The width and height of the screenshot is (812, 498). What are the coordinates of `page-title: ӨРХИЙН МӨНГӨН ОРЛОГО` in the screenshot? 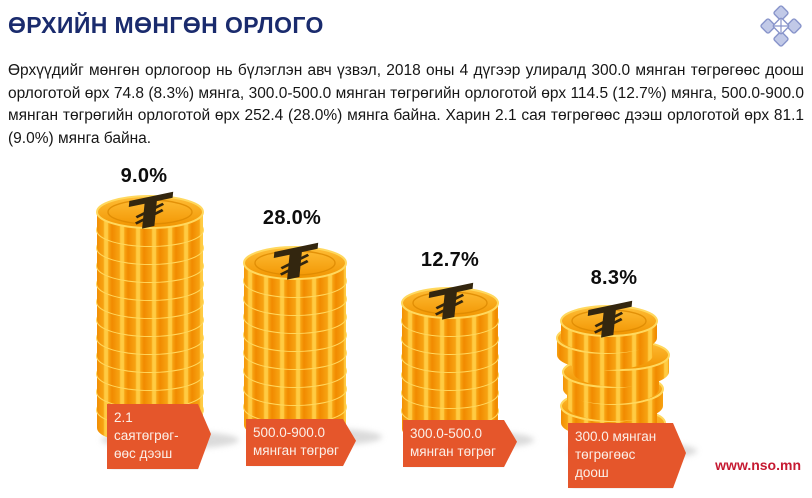 It's located at (166, 25).